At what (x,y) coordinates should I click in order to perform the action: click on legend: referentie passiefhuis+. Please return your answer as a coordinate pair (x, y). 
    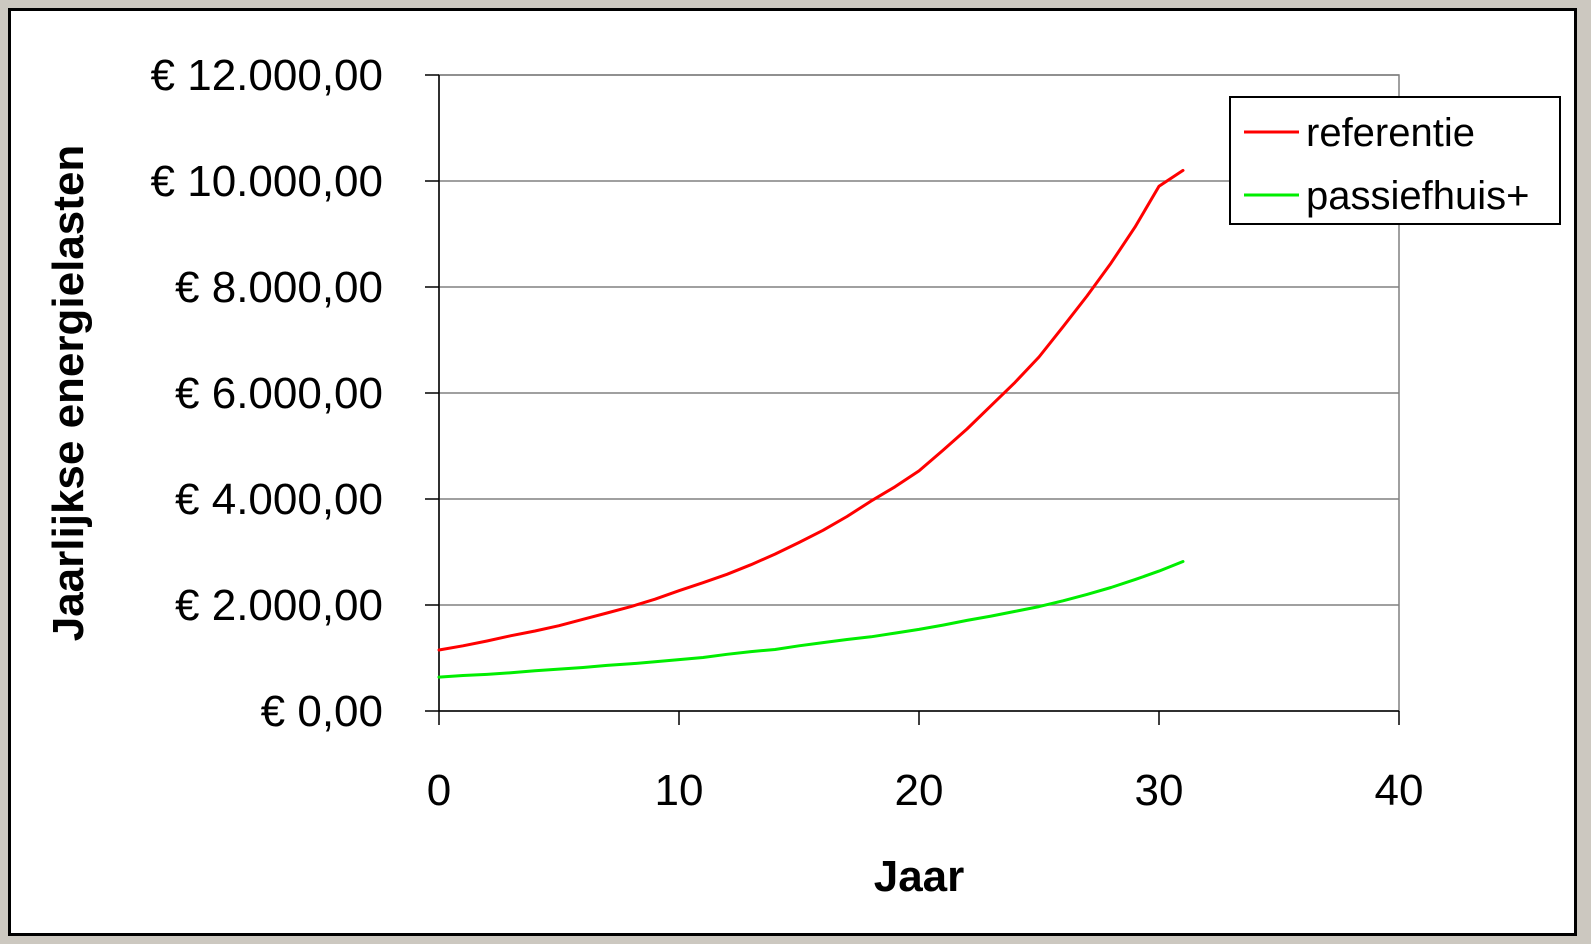
    Looking at the image, I should click on (1395, 160).